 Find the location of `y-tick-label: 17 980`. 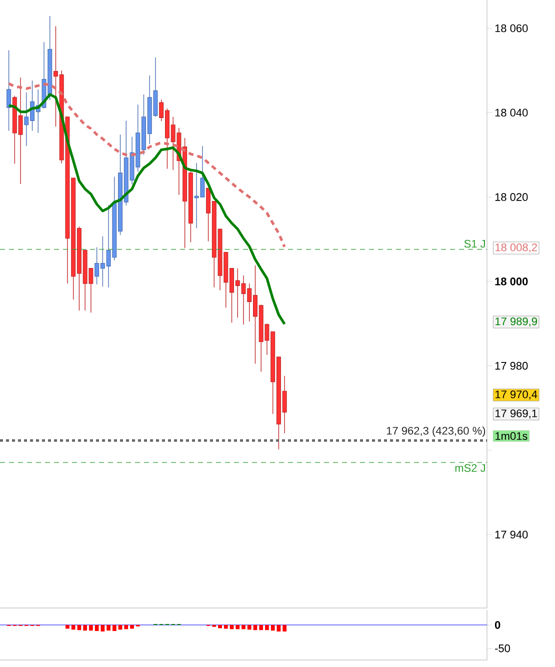

y-tick-label: 17 980 is located at coordinates (511, 366).